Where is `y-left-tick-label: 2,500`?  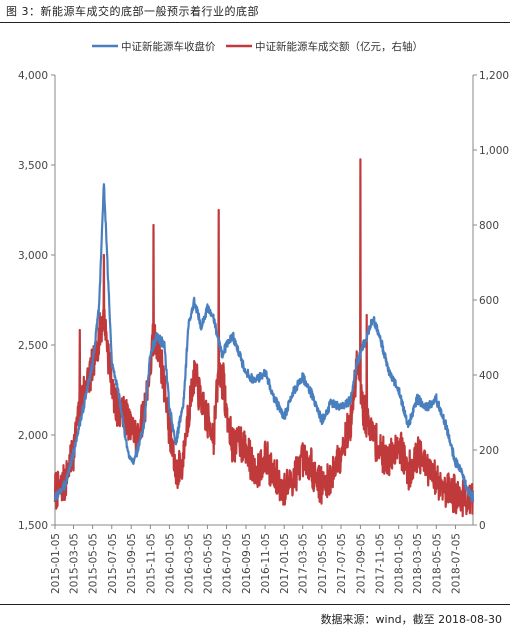 y-left-tick-label: 2,500 is located at coordinates (33, 346).